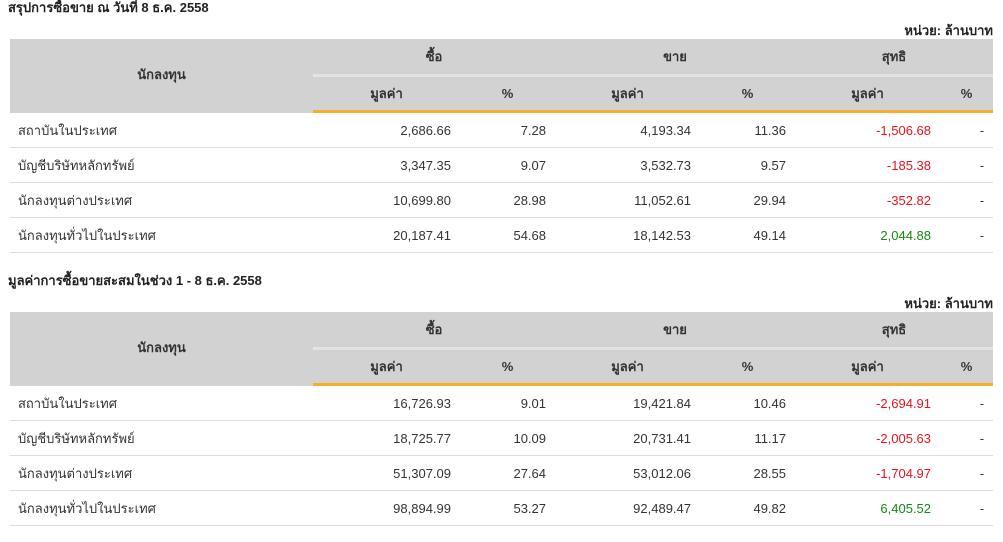  Describe the element at coordinates (748, 438) in the screenshot. I see `sell-pct-cell: 11.17` at that location.